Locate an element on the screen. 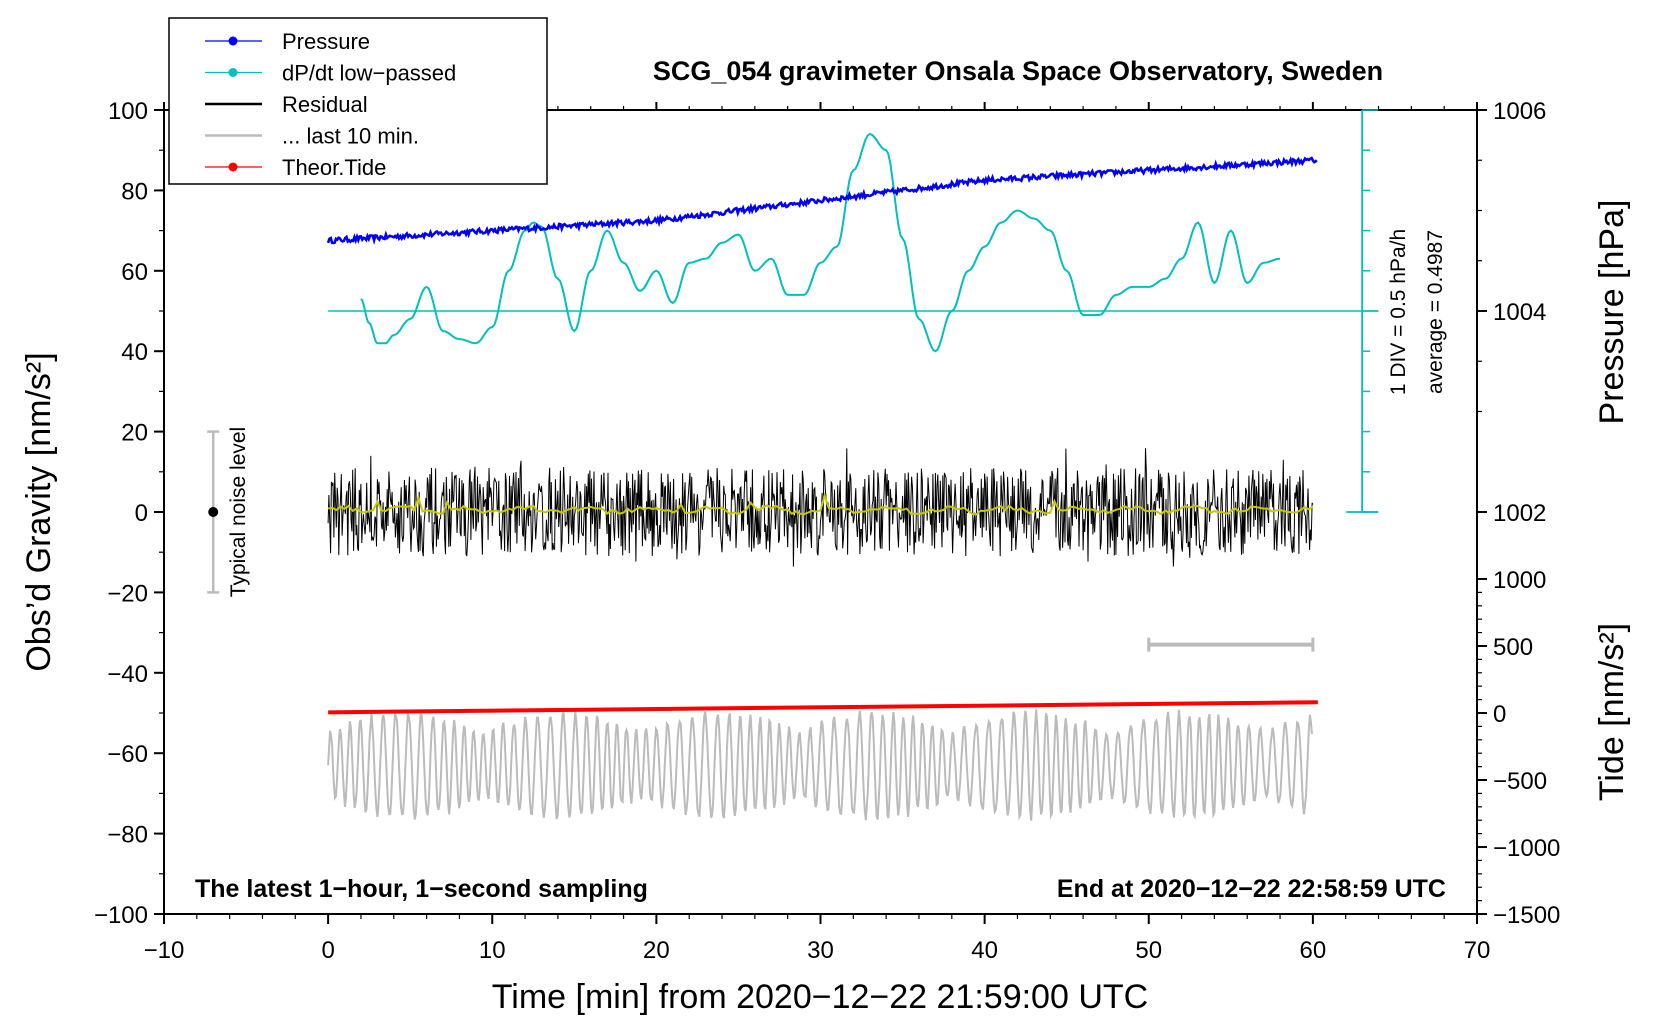  y-axis-label-tide: Tide [nm/s²] is located at coordinates (1612, 712).